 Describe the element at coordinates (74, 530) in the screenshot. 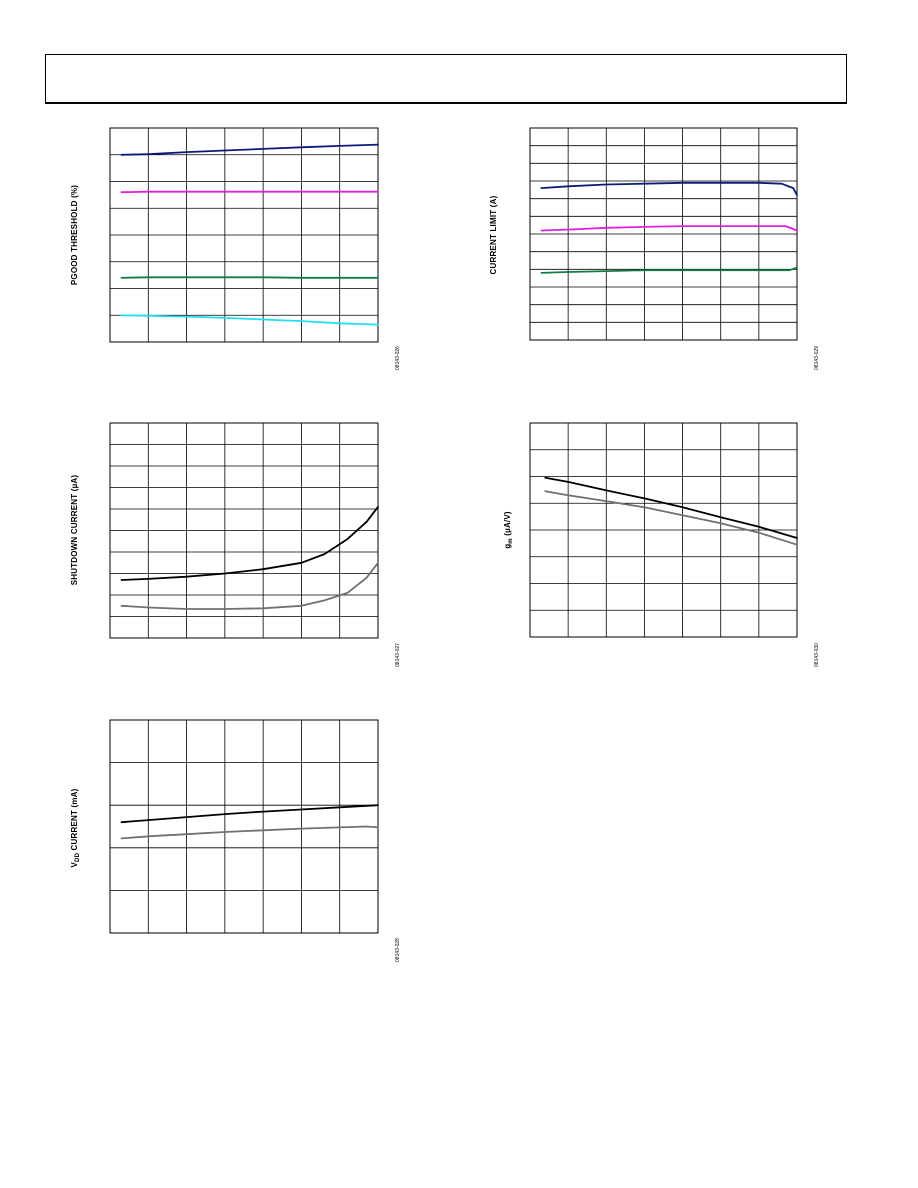

I see `y-axis-label: SHUTDOWN CURRENT (µA)` at that location.